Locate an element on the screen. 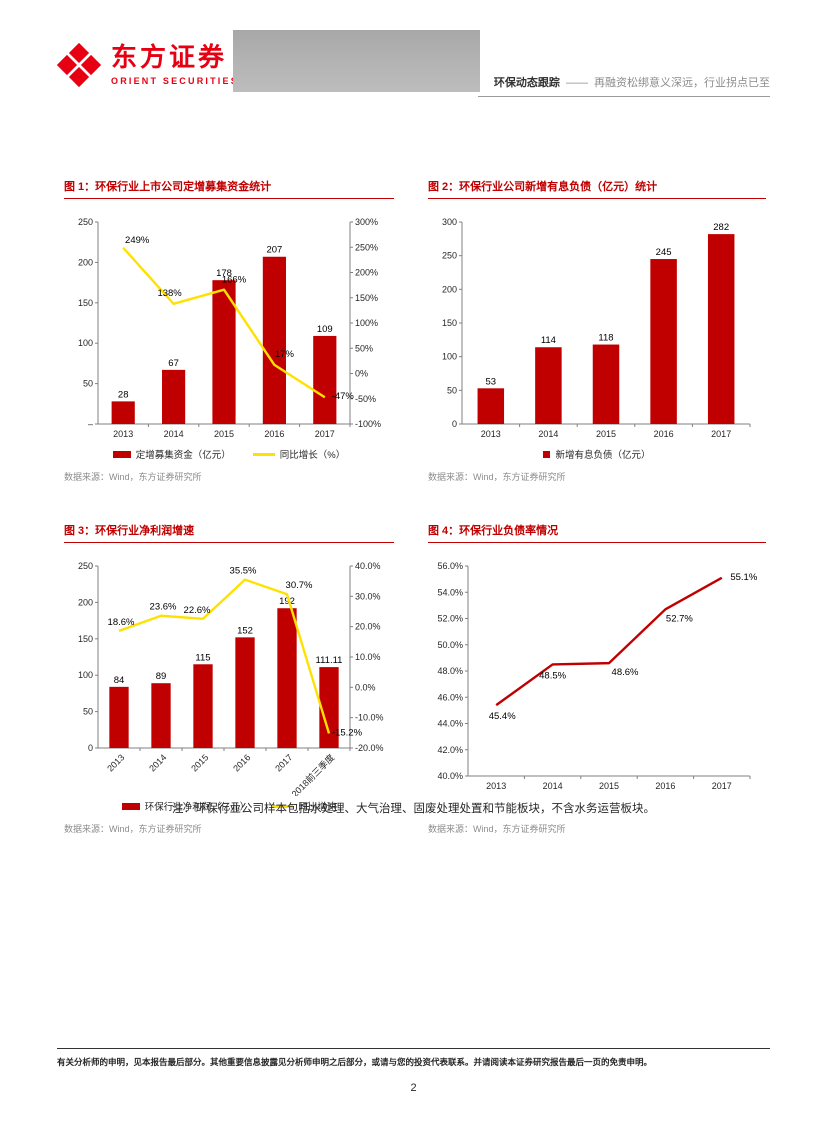 The height and width of the screenshot is (1122, 827). svg-text: -20.0% is located at coordinates (369, 748).